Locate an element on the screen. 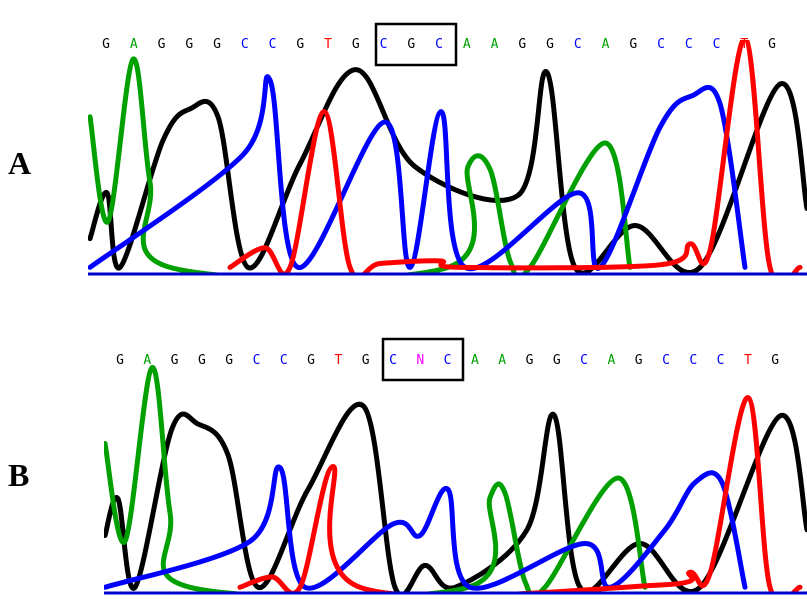 The image size is (807, 609). panel-label-b: B is located at coordinates (18, 475).